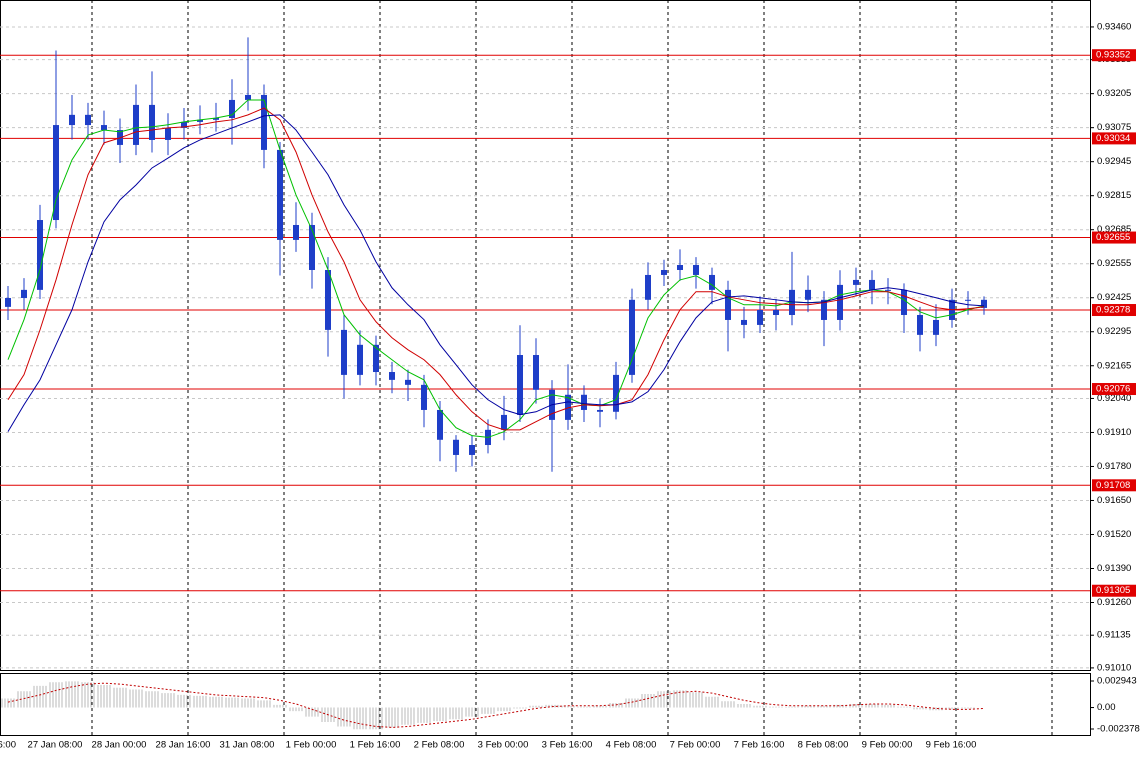  What do you see at coordinates (1114, 534) in the screenshot?
I see `y-tick-label: 0.91520` at bounding box center [1114, 534].